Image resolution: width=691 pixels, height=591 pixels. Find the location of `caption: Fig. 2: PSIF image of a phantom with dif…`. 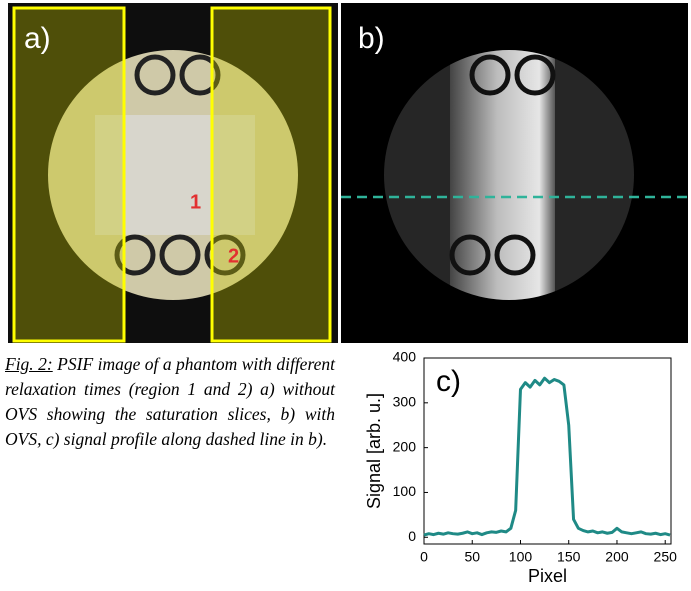

caption: Fig. 2: PSIF image of a phantom with dif… is located at coordinates (170, 402).